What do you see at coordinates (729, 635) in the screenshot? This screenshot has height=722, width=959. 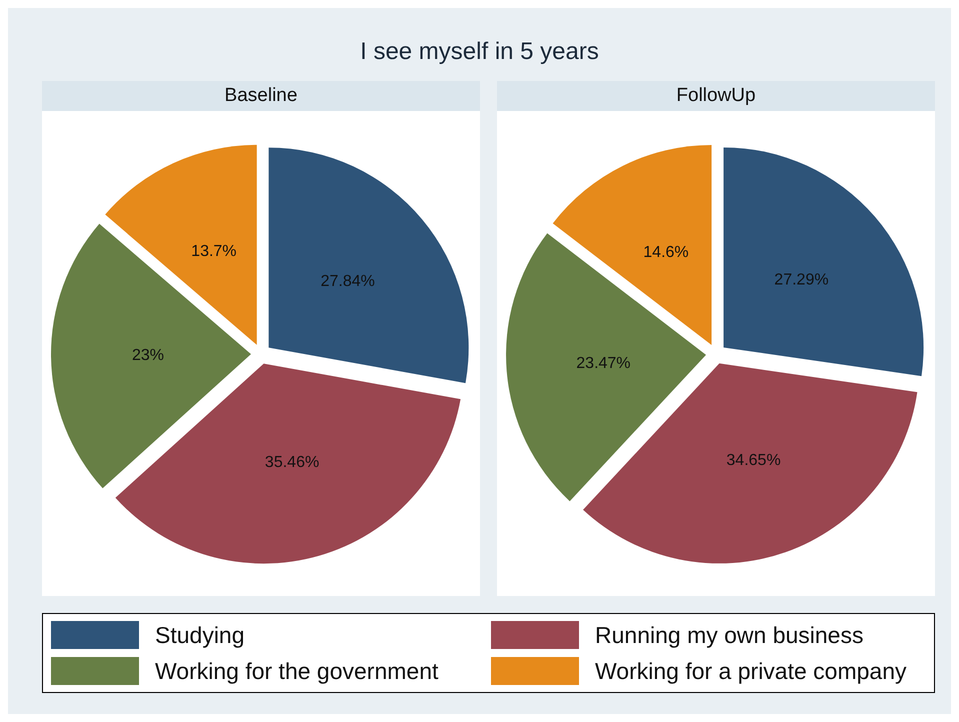 I see `legend-label: Running my own business` at bounding box center [729, 635].